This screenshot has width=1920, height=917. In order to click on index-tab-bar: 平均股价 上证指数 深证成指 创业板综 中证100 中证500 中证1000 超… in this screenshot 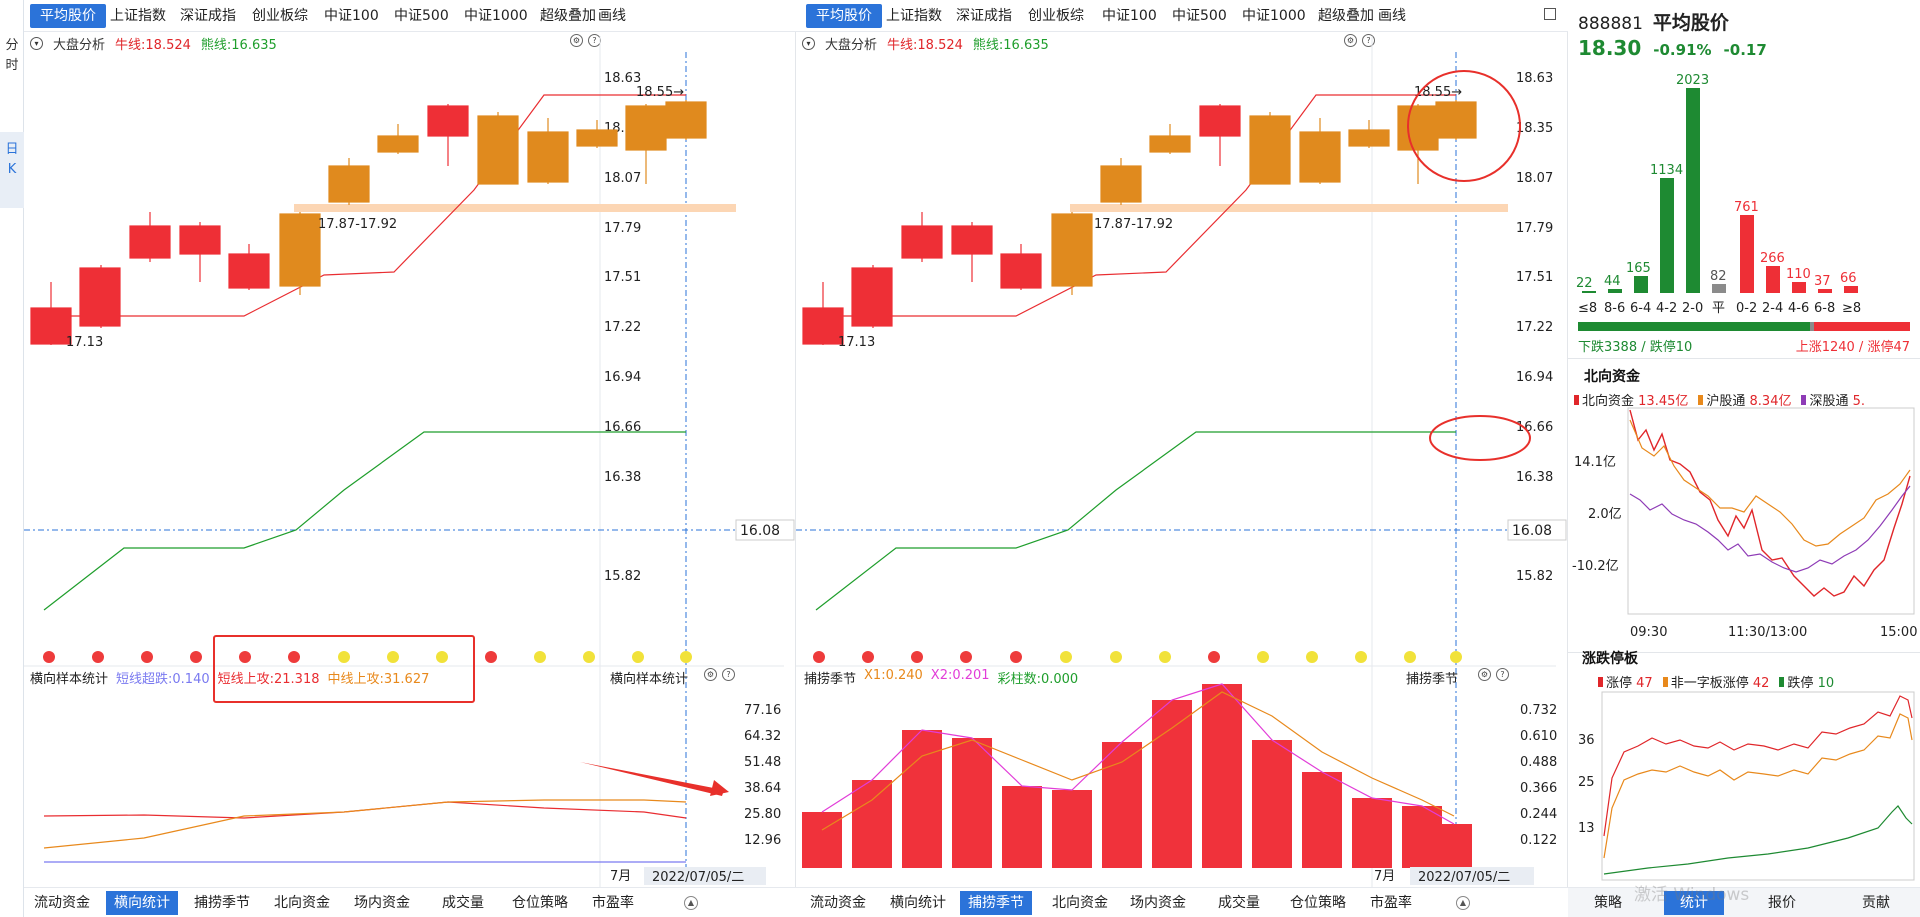, I will do `click(410, 16)`.